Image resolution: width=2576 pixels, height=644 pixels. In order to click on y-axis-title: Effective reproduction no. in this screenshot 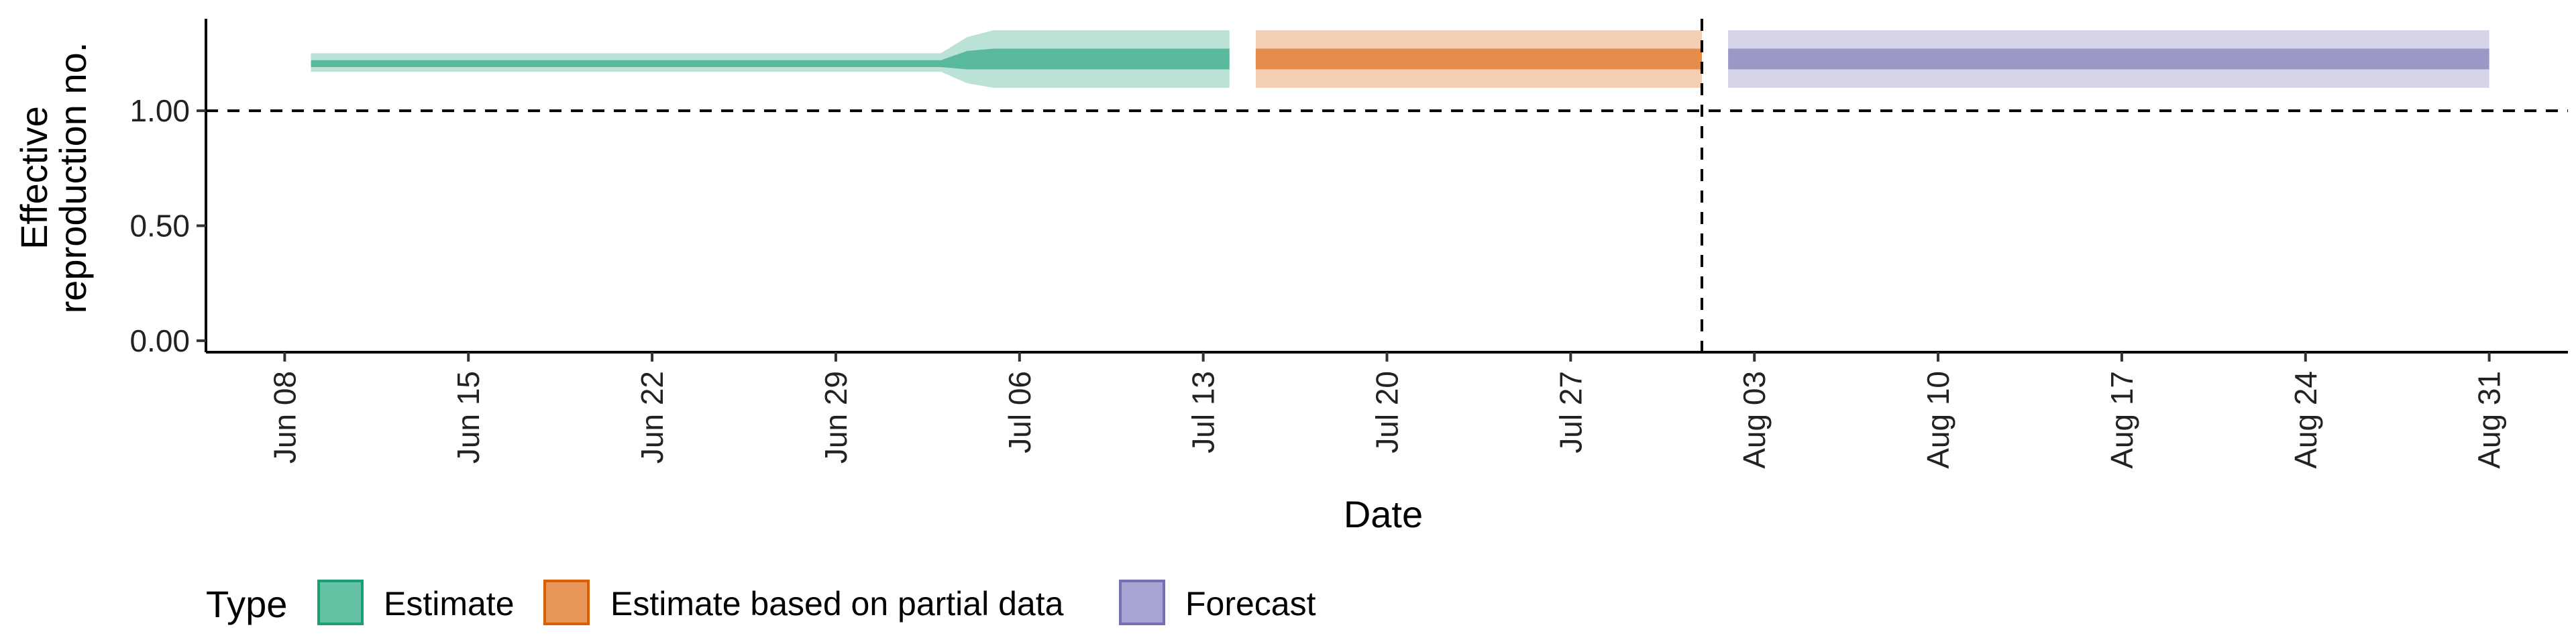, I will do `click(53, 178)`.